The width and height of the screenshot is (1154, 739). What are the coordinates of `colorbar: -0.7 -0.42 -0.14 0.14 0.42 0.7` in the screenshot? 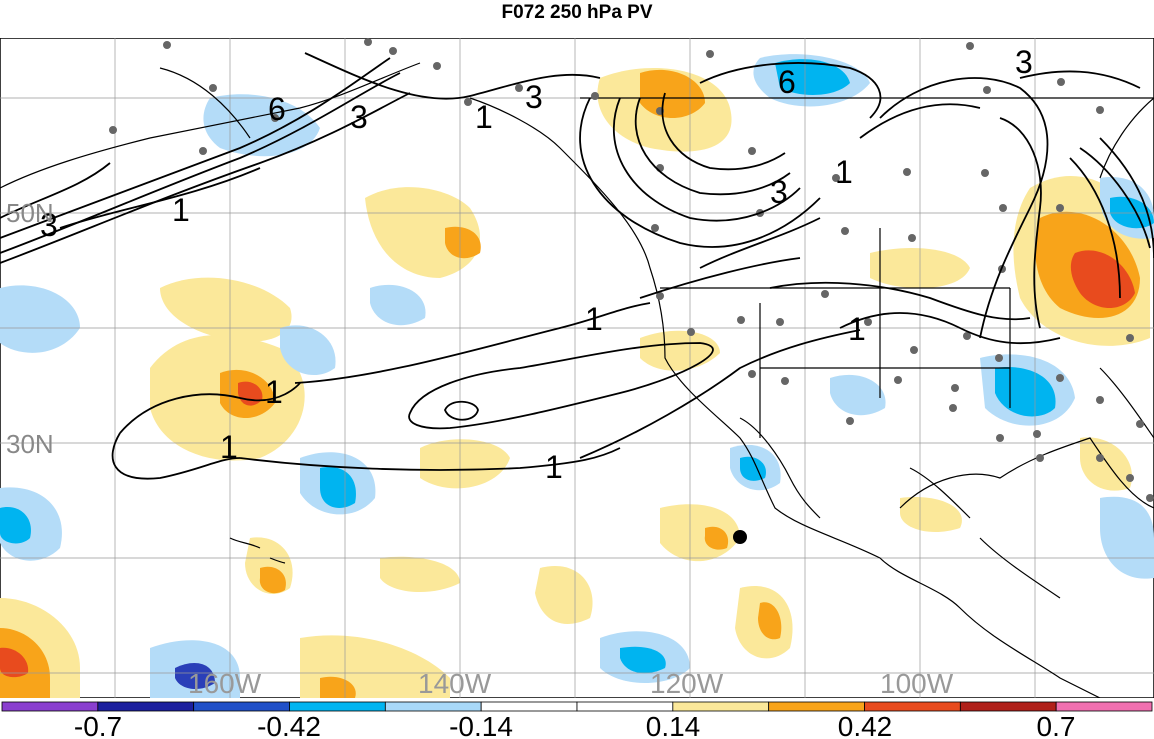 It's located at (577, 720).